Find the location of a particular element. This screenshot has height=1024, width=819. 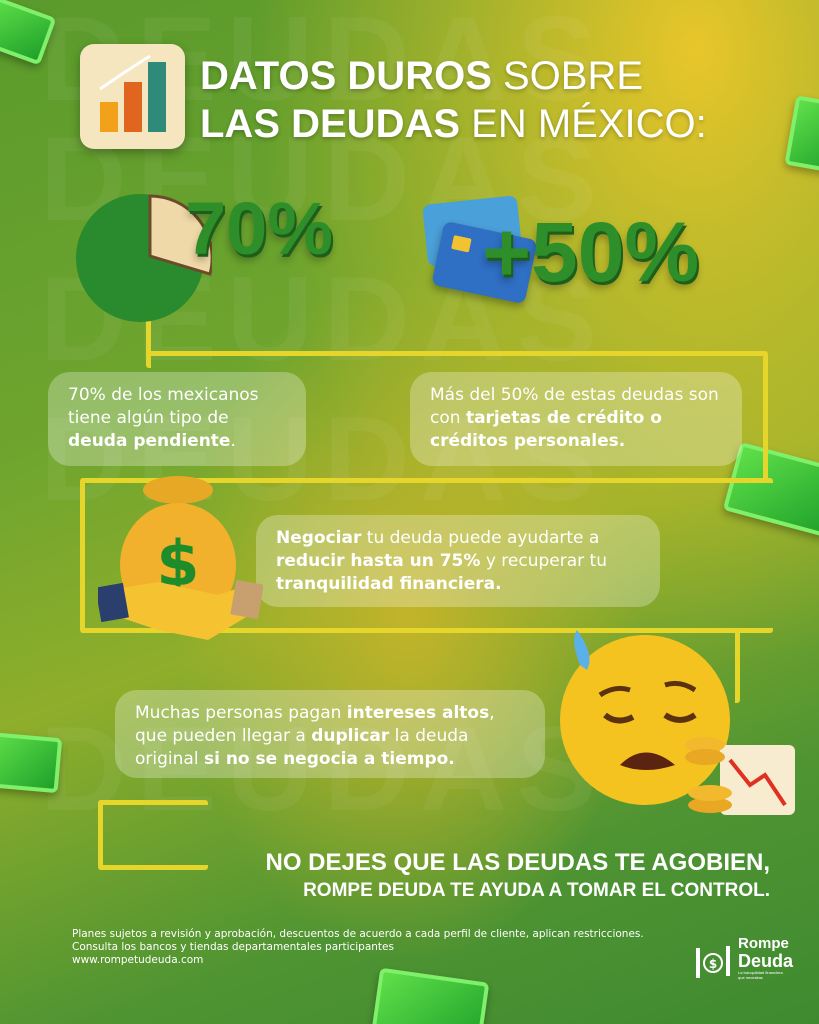

logo-name-2: Deuda is located at coordinates (766, 961).